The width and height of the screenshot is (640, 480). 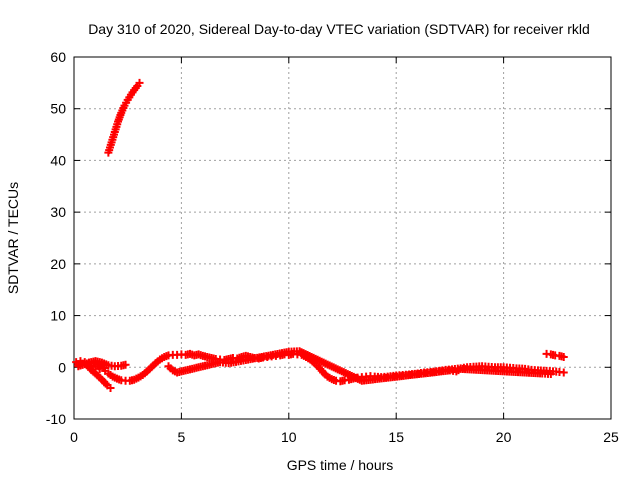 What do you see at coordinates (58, 57) in the screenshot?
I see `y-tick-label: 60` at bounding box center [58, 57].